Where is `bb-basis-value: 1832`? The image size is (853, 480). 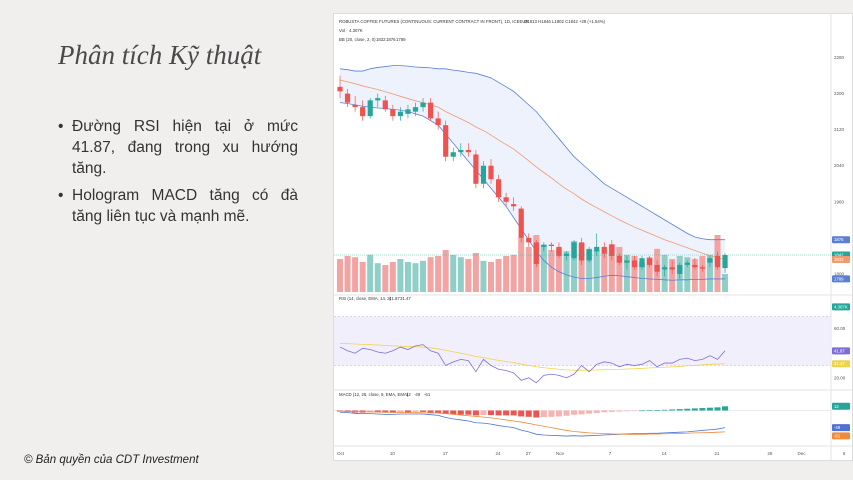
bb-basis-value: 1832 is located at coordinates (381, 39).